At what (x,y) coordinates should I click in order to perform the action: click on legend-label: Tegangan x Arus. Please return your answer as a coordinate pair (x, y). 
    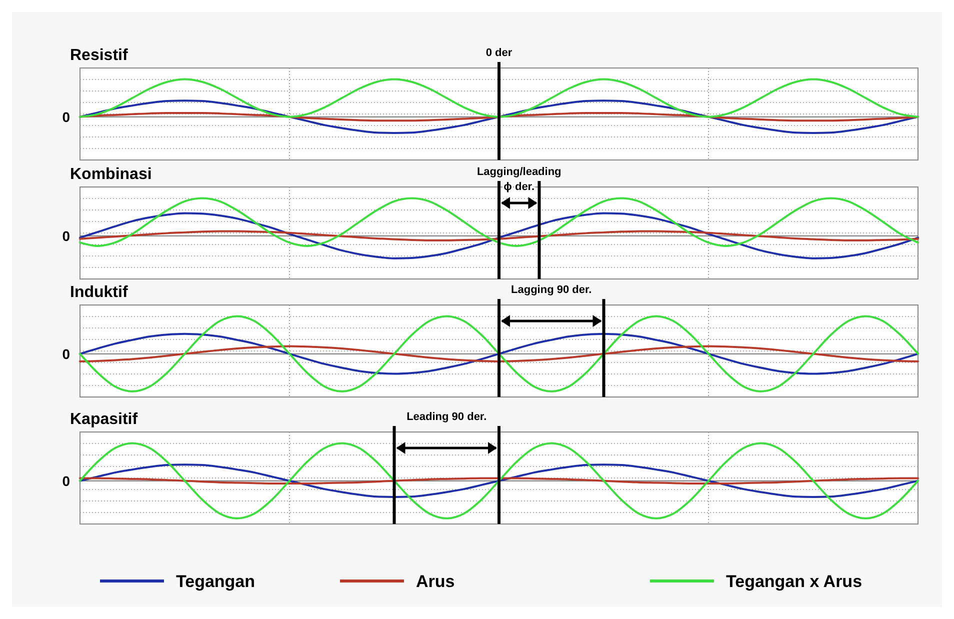
    Looking at the image, I should click on (794, 581).